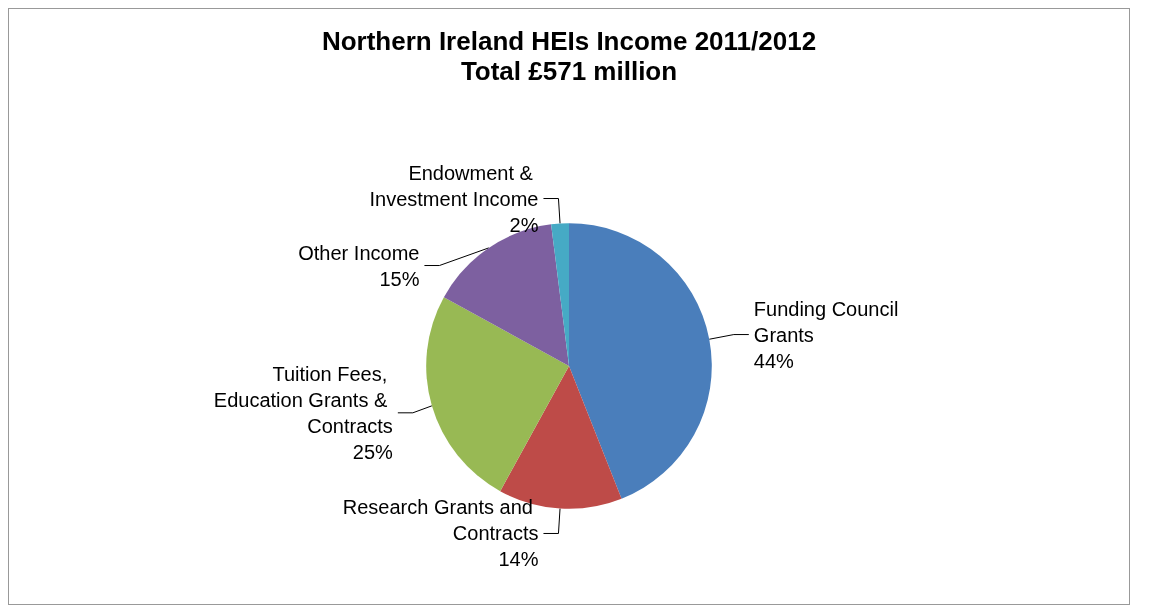 This screenshot has width=1152, height=615. I want to click on chart-title: Northern Ireland HEIs Income 2011/2012, so click(569, 41).